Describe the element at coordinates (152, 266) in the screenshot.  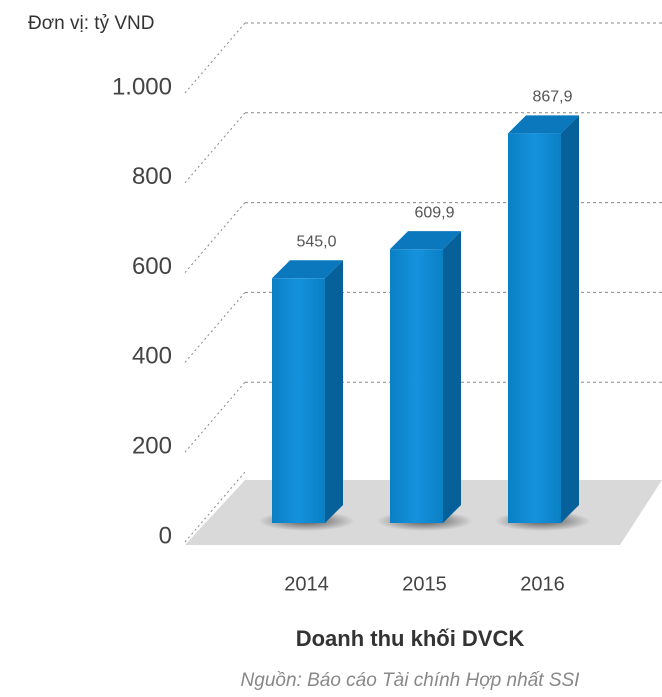
I see `y-tick-label: 600` at that location.